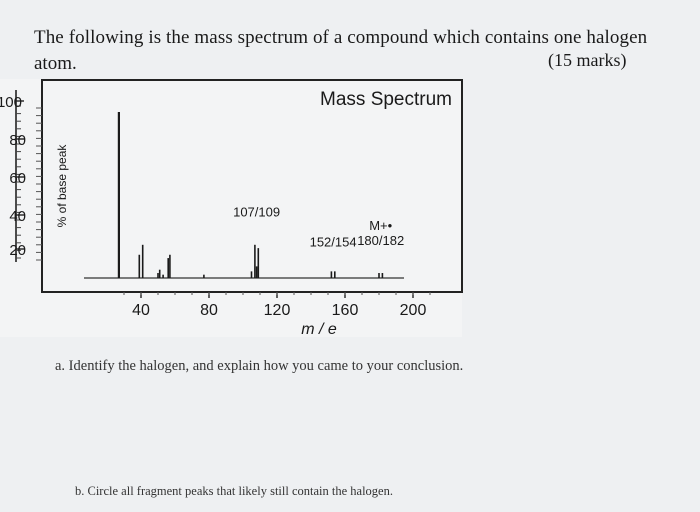 This screenshot has width=700, height=512. What do you see at coordinates (333, 241) in the screenshot?
I see `peak-annotation: 152/154` at bounding box center [333, 241].